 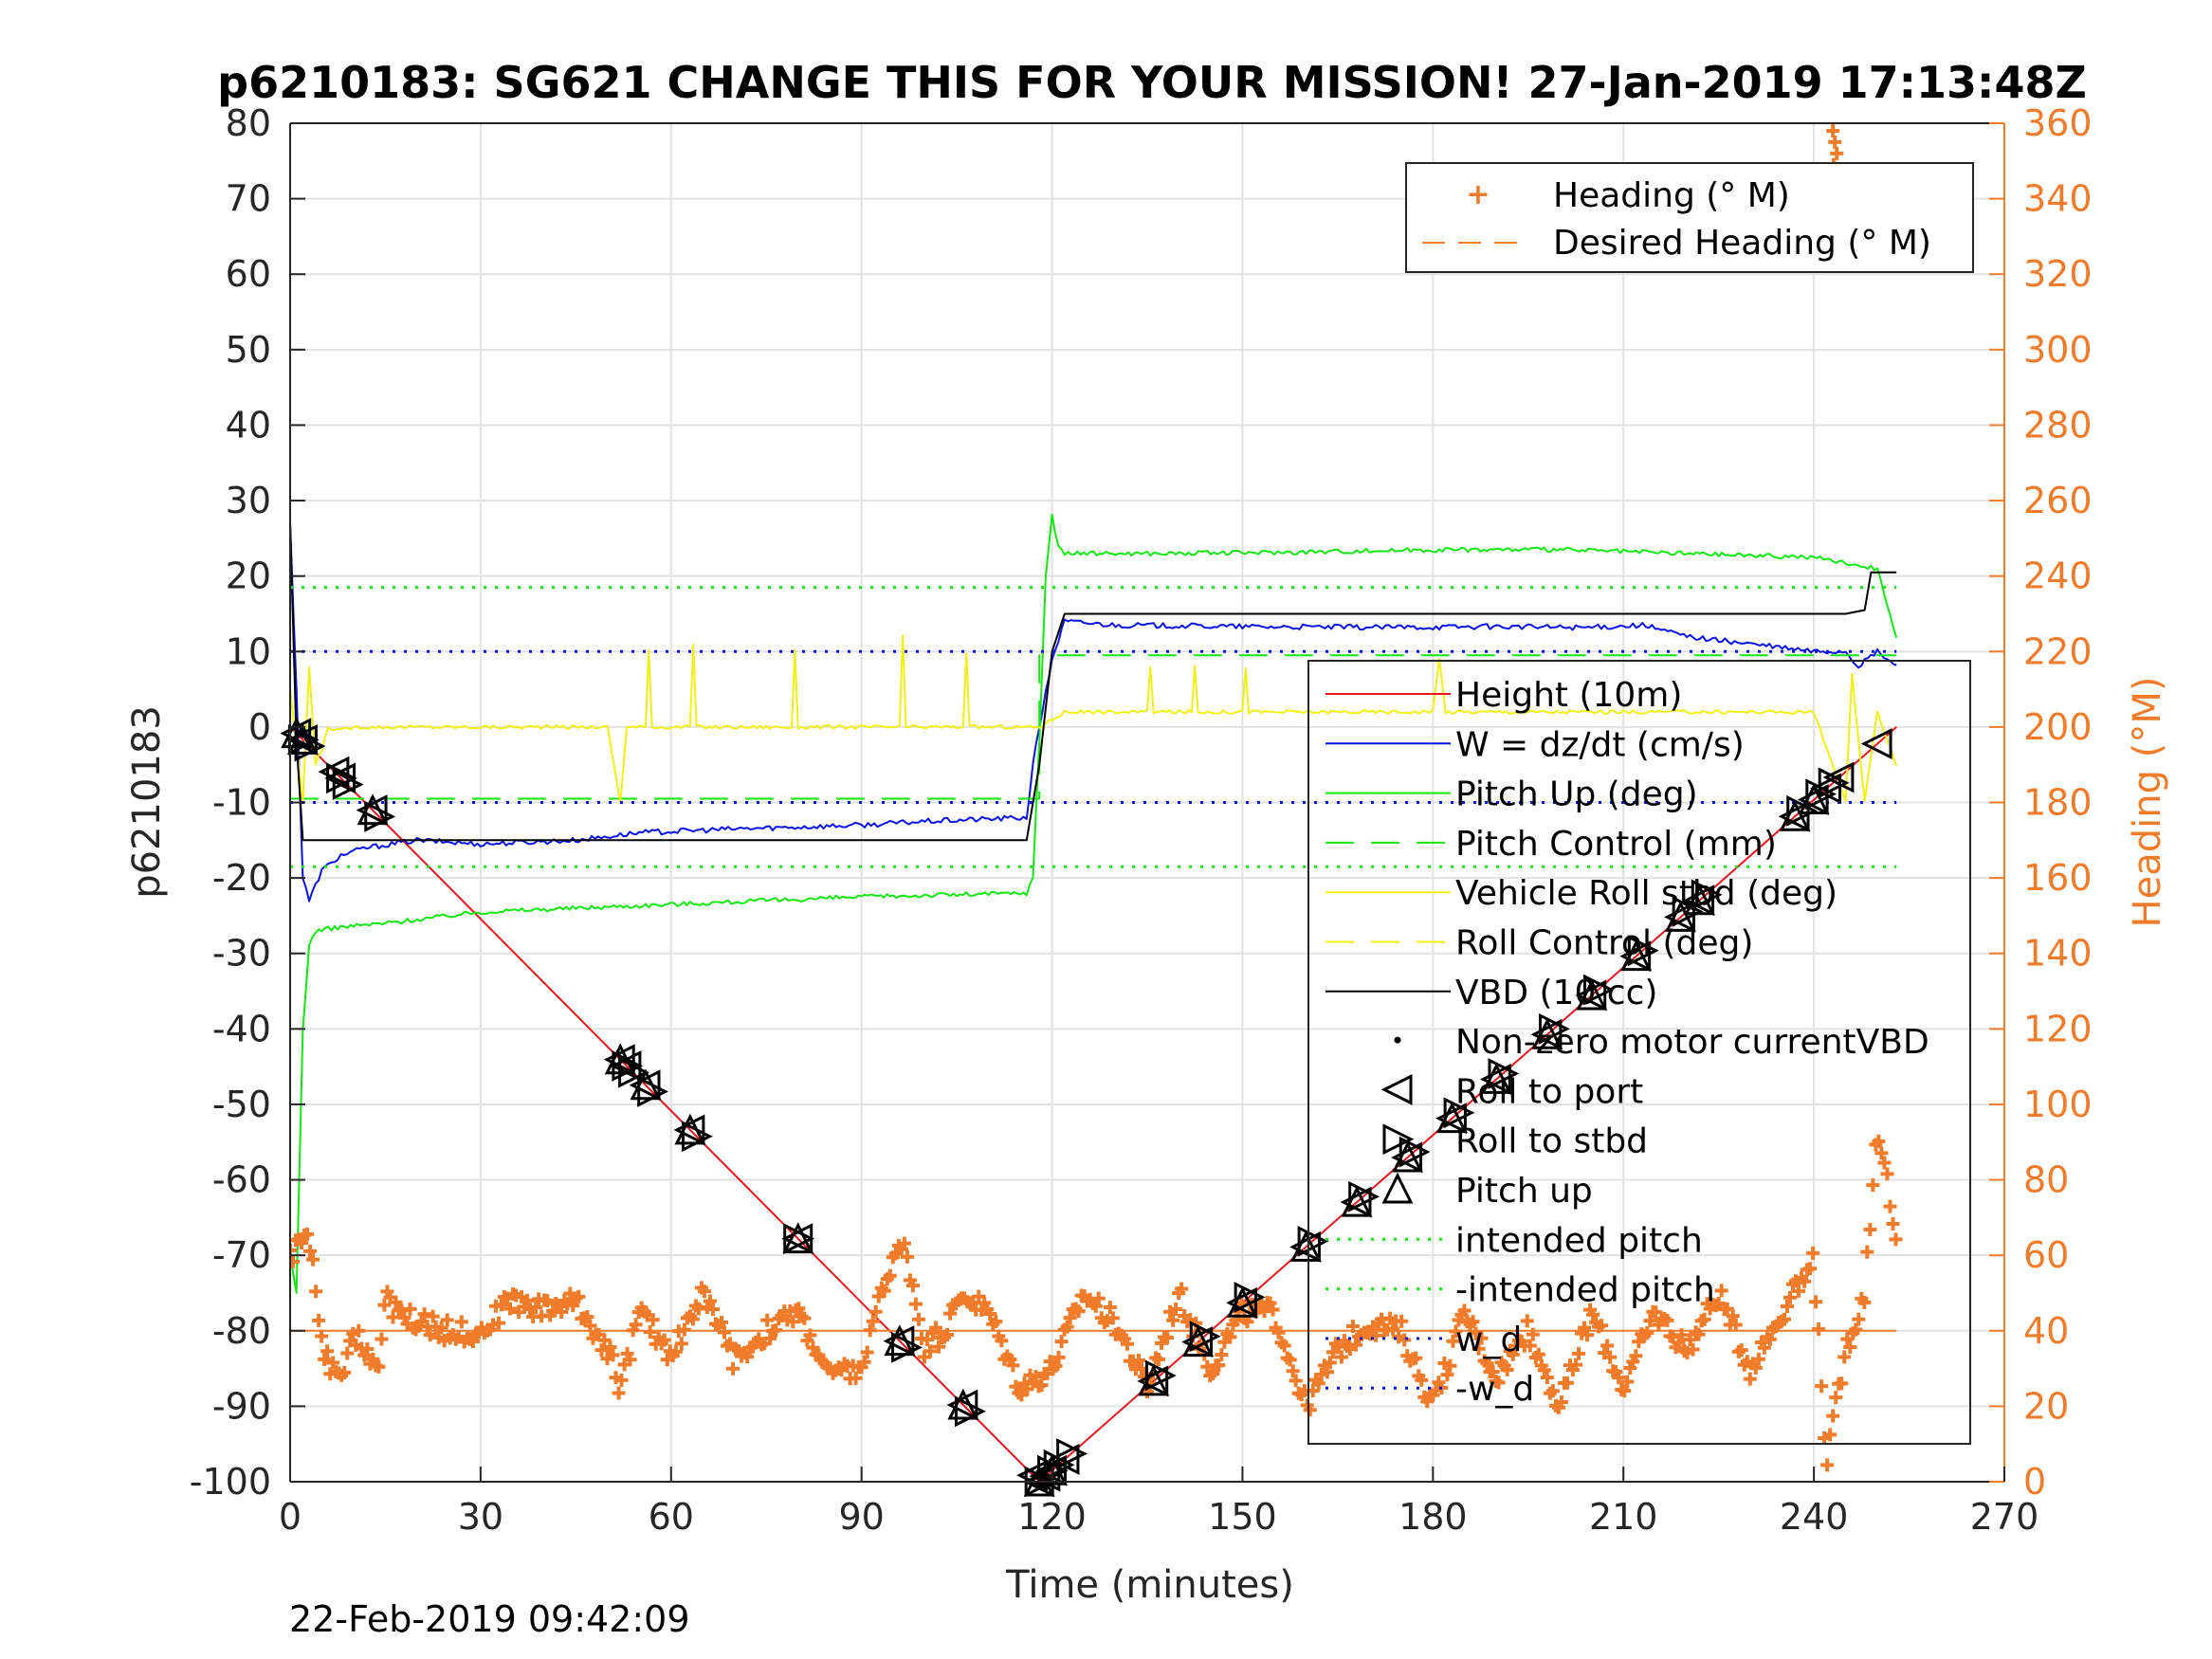 What do you see at coordinates (241, 1406) in the screenshot?
I see `left-tick-label: -90` at bounding box center [241, 1406].